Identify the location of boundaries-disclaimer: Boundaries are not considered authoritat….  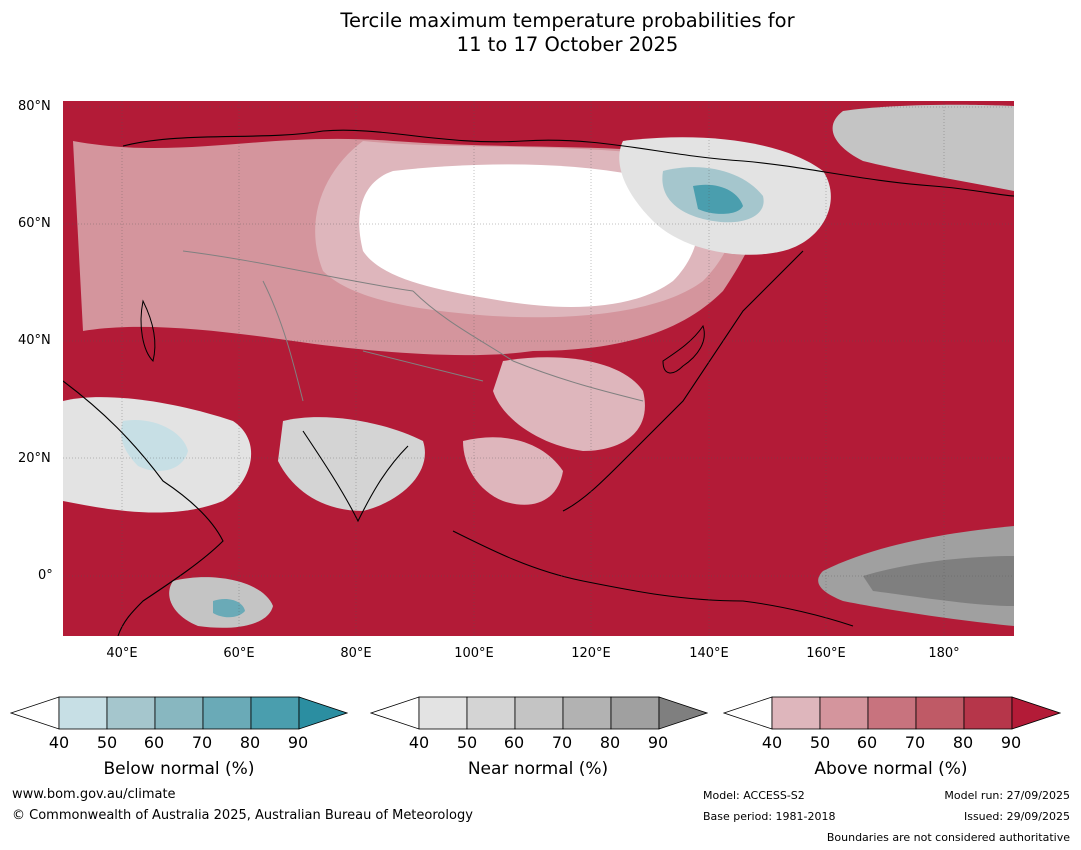
(948, 837).